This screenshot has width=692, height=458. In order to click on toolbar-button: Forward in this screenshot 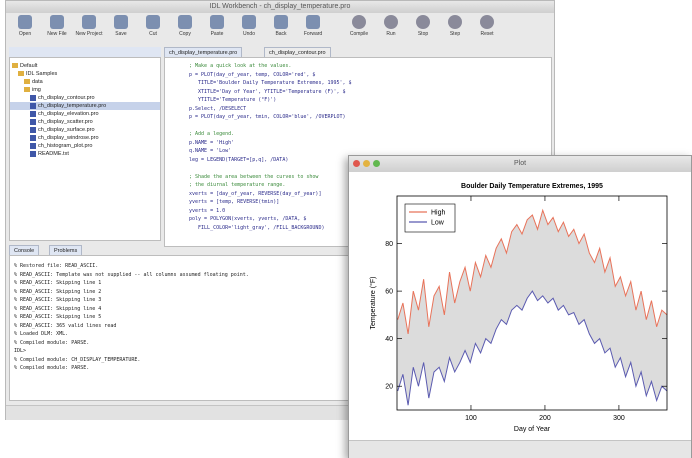, I will do `click(313, 26)`.